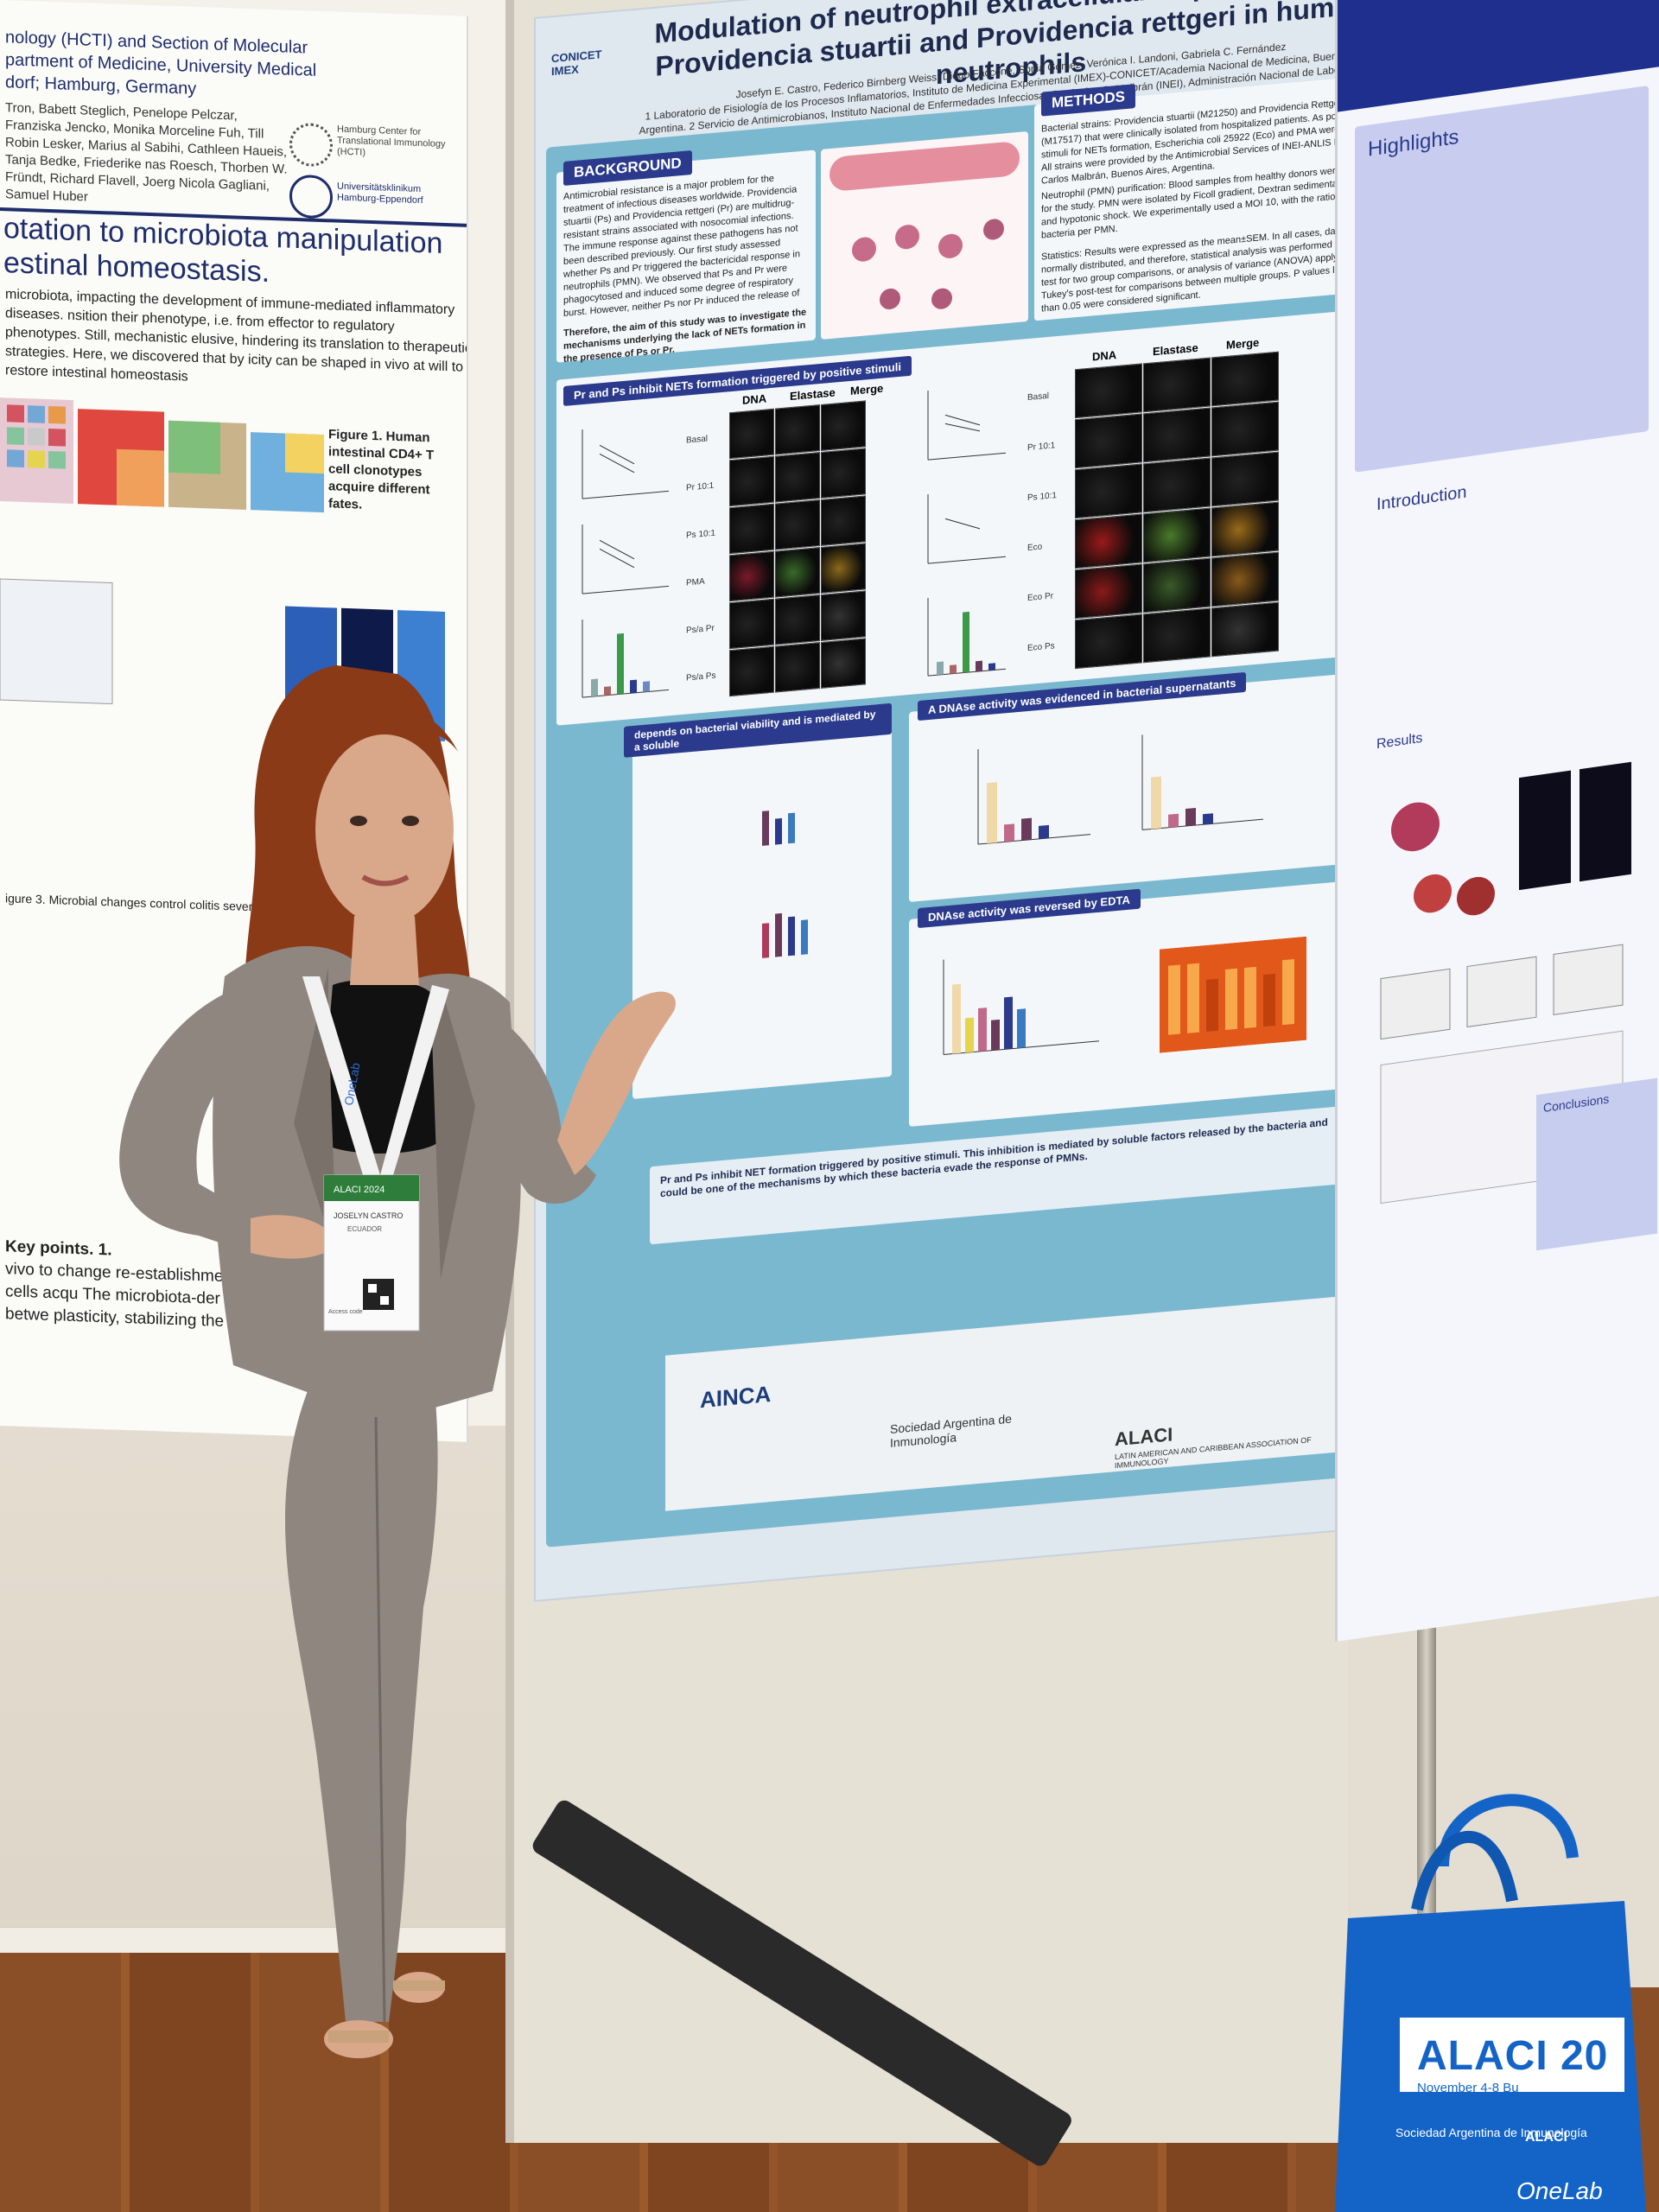 Image resolution: width=1659 pixels, height=2212 pixels. What do you see at coordinates (358, 821) in the screenshot?
I see `left-eye` at bounding box center [358, 821].